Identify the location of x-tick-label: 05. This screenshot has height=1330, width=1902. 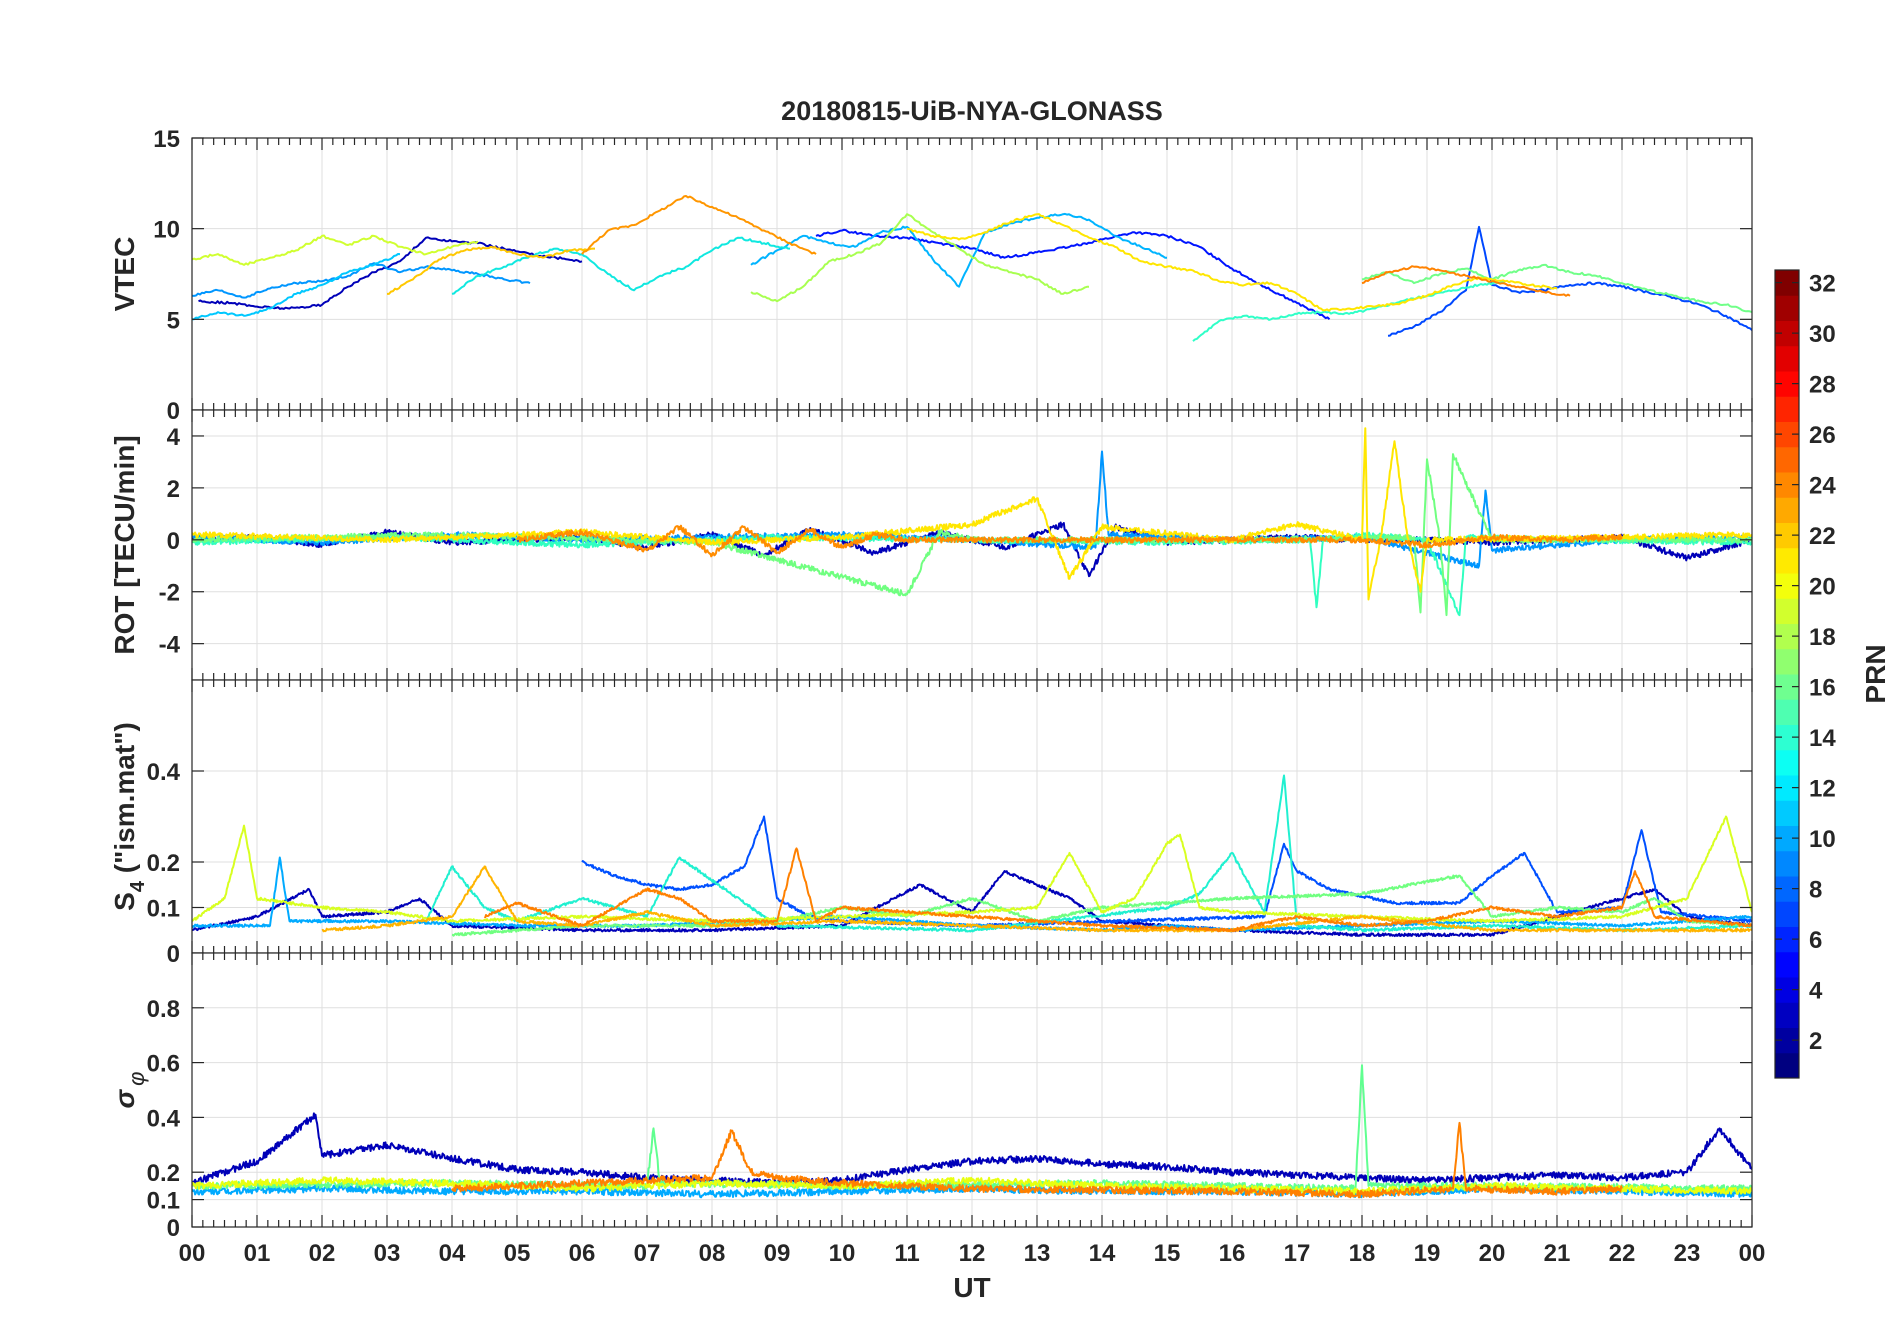
(517, 1253).